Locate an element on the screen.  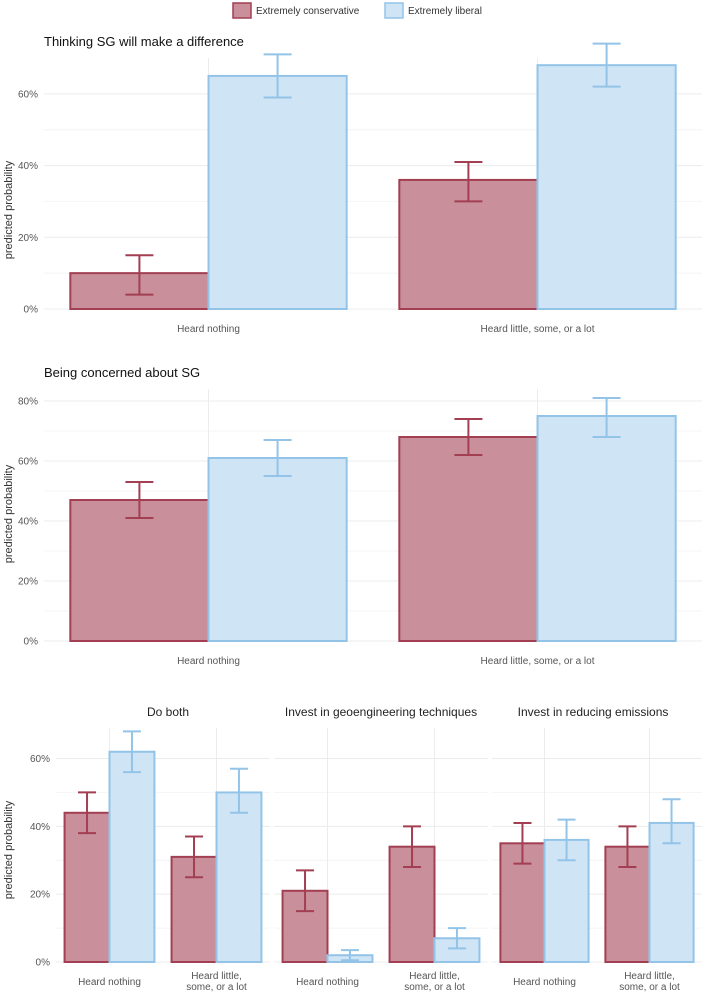
facet1-xtick-label-1-line1: some, or a lot is located at coordinates (216, 987).